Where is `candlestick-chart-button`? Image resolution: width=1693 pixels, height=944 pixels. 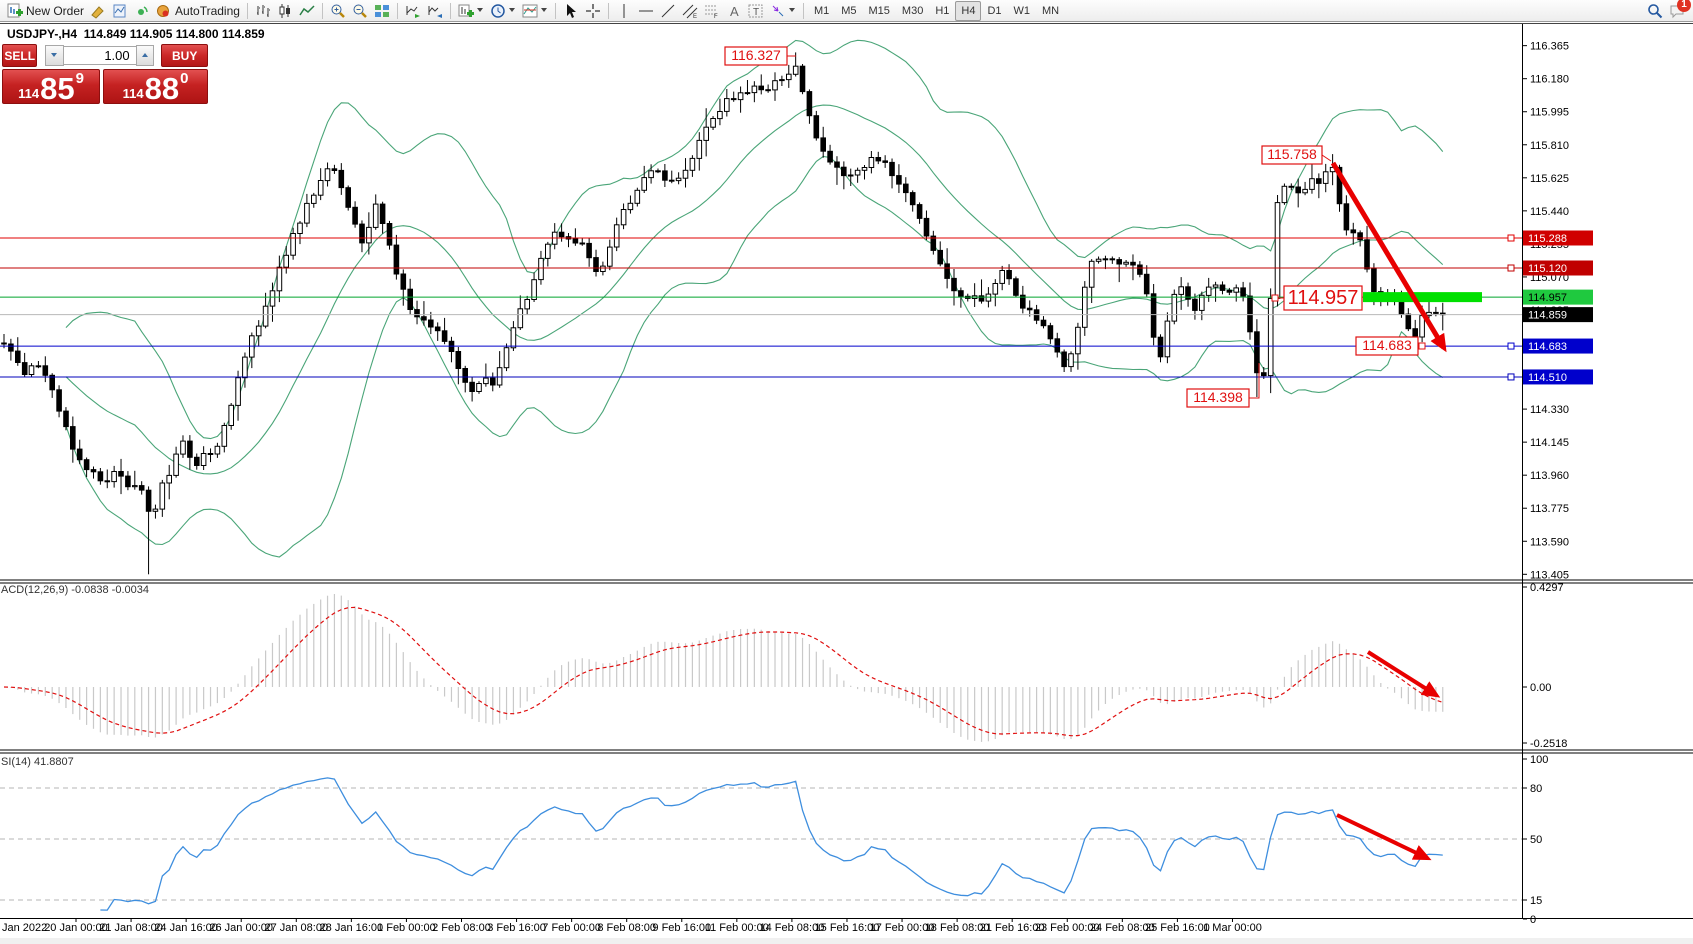 candlestick-chart-button is located at coordinates (285, 11).